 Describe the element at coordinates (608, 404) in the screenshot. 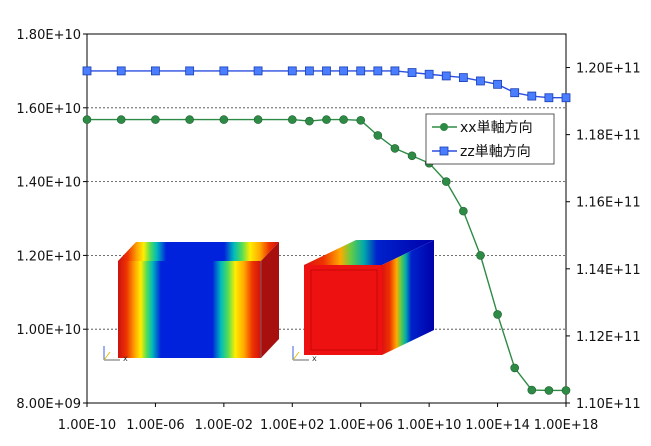

I see `y-right-tick-label: 1.10E+11` at that location.